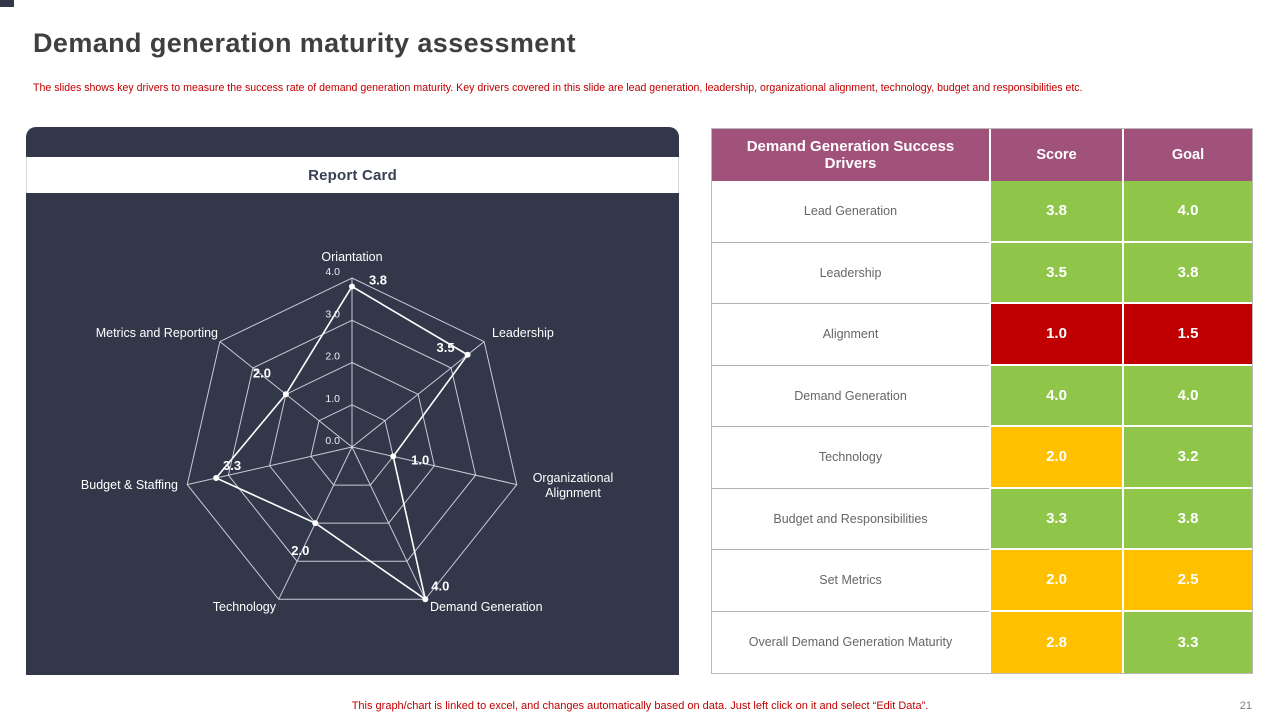 Image resolution: width=1280 pixels, height=720 pixels. I want to click on table-row: Budget and Responsibilities 3.3 3.8, so click(982, 519).